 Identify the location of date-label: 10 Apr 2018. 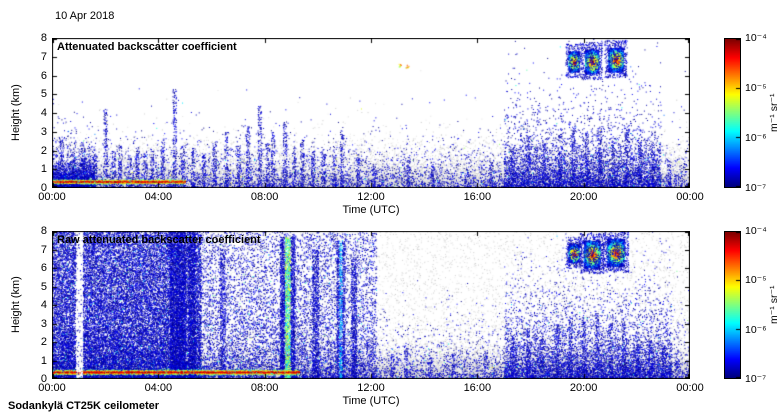
(85, 16).